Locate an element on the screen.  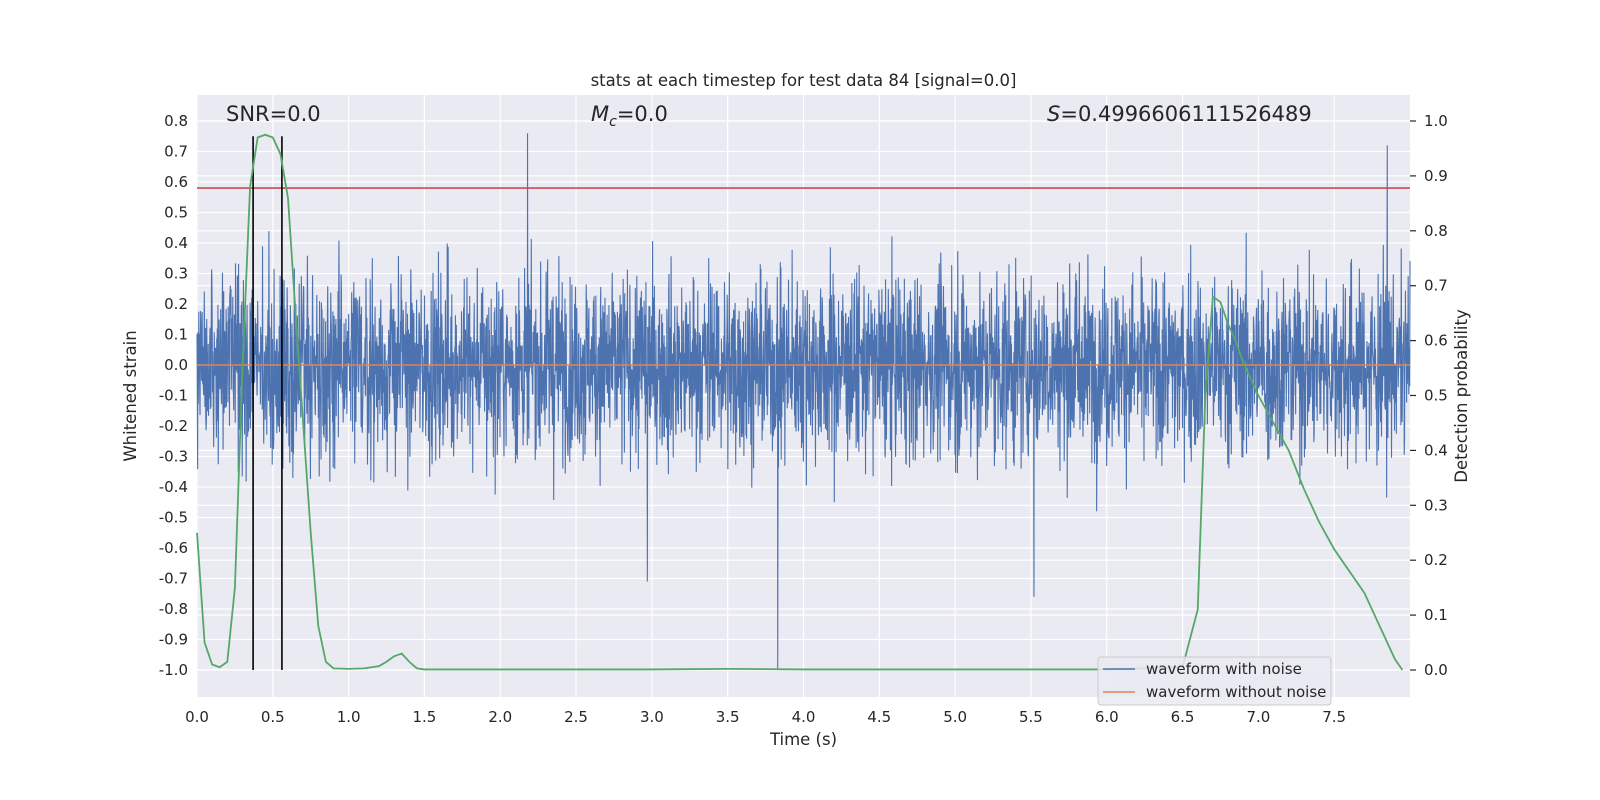
y-left-tick-label: -0.6 is located at coordinates (173, 548).